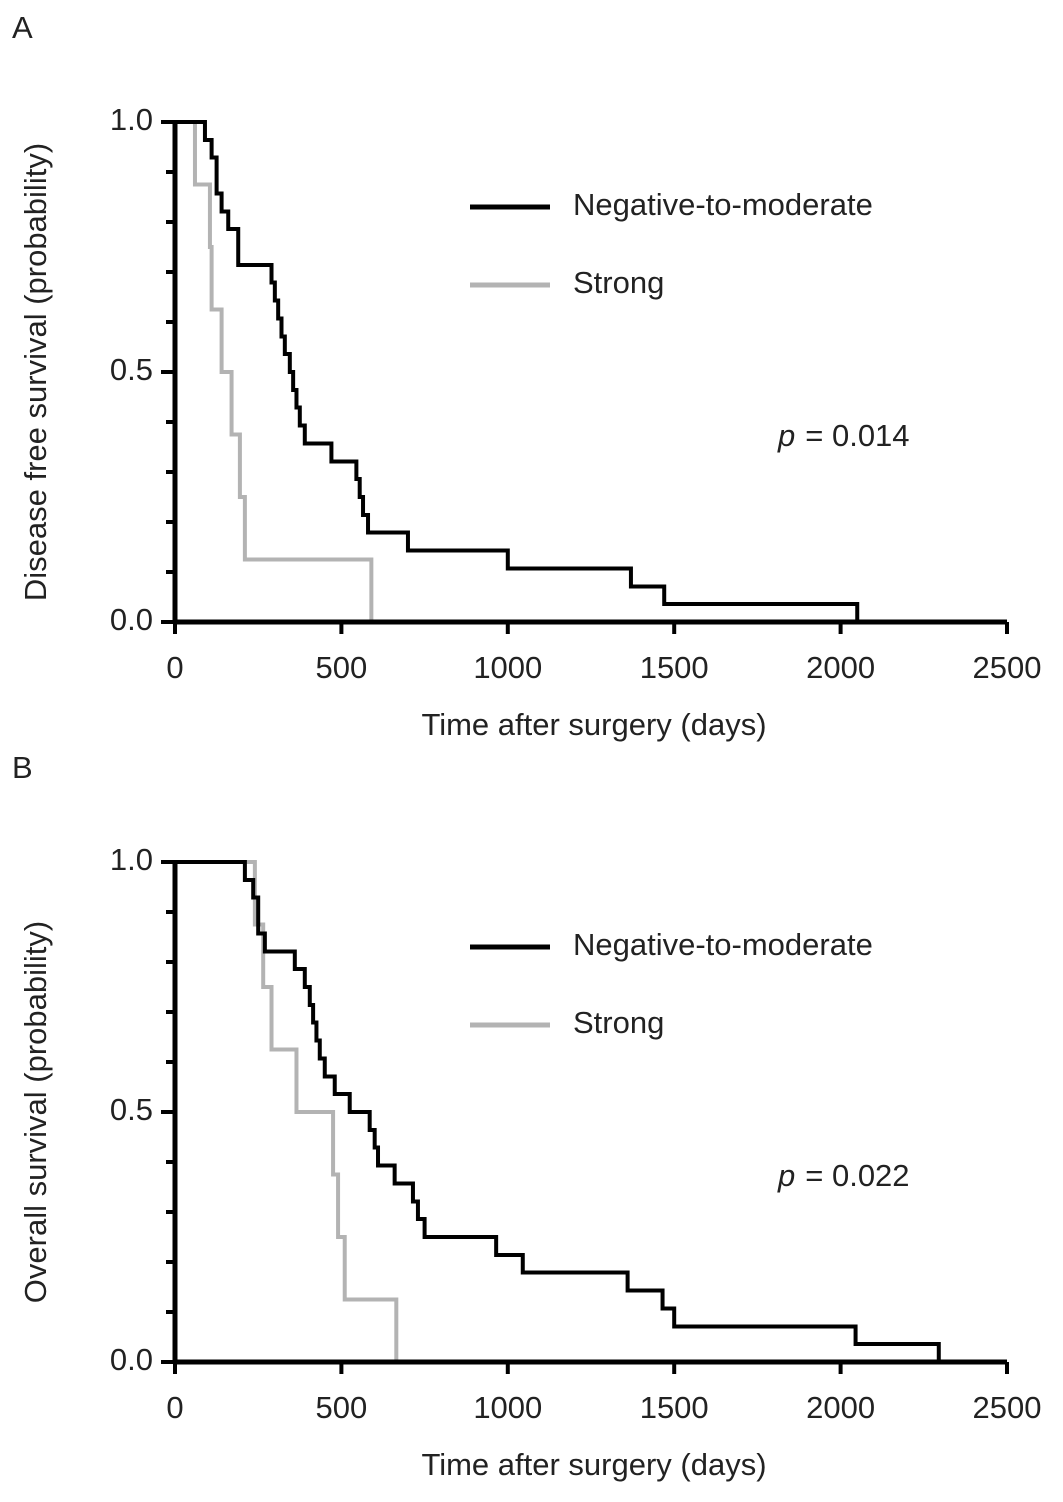 This screenshot has width=1063, height=1502. I want to click on annotation: p = 0.014, so click(843, 435).